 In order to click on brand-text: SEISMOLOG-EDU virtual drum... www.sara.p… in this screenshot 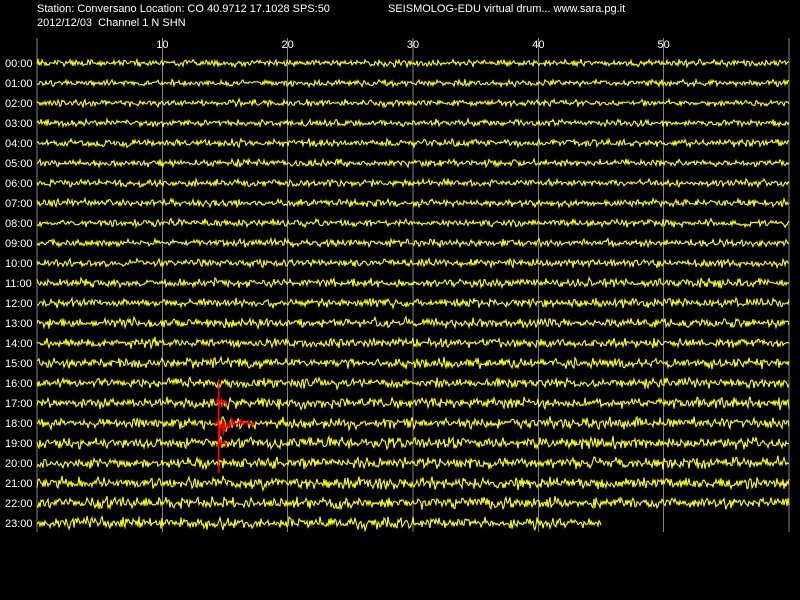, I will do `click(507, 9)`.